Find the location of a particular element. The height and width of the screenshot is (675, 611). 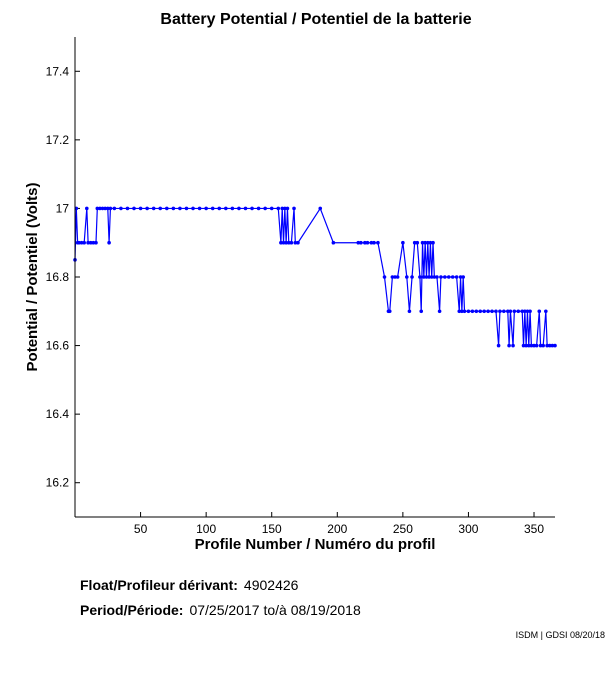

x-tick-label: 250 is located at coordinates (403, 529).